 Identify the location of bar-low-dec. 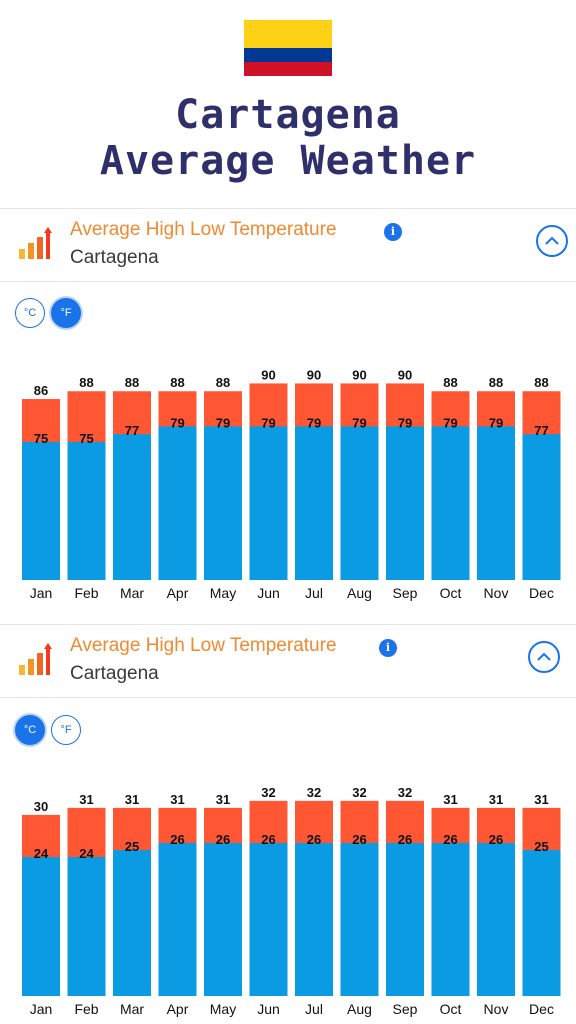
(541, 922).